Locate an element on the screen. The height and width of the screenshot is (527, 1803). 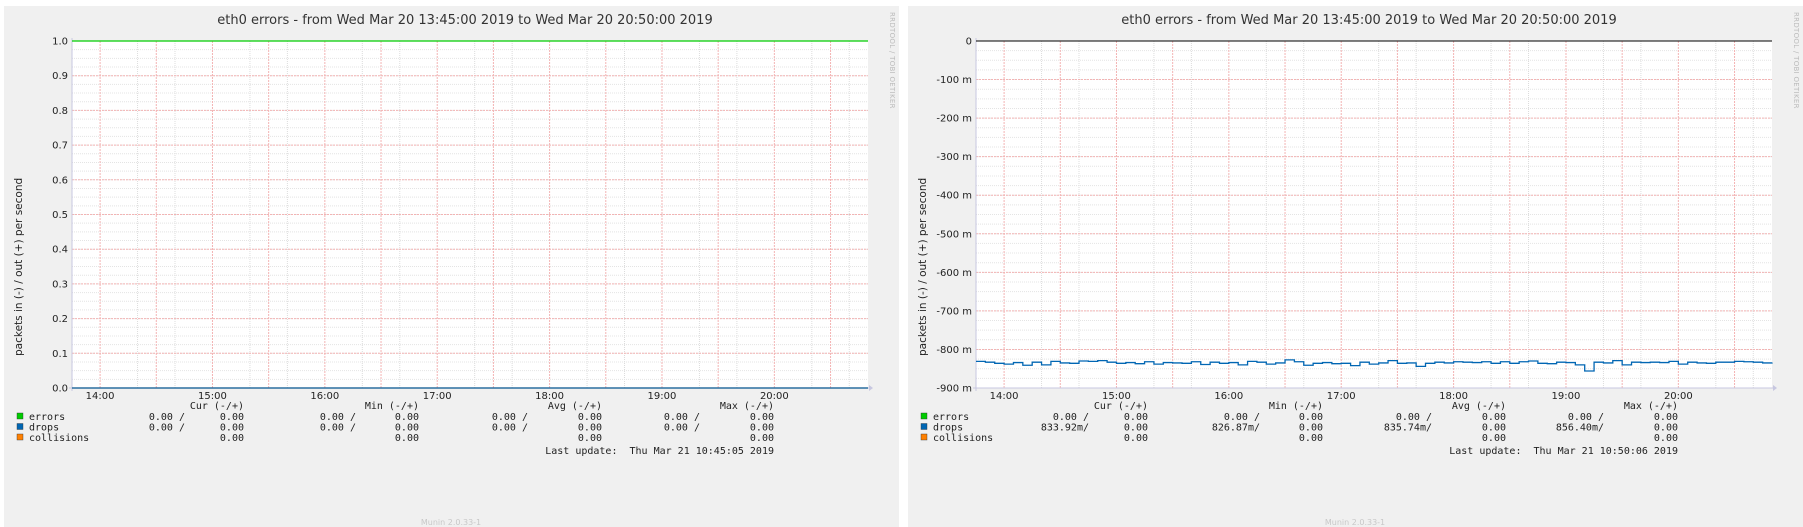
y-tick-label: -200 m is located at coordinates (954, 119).